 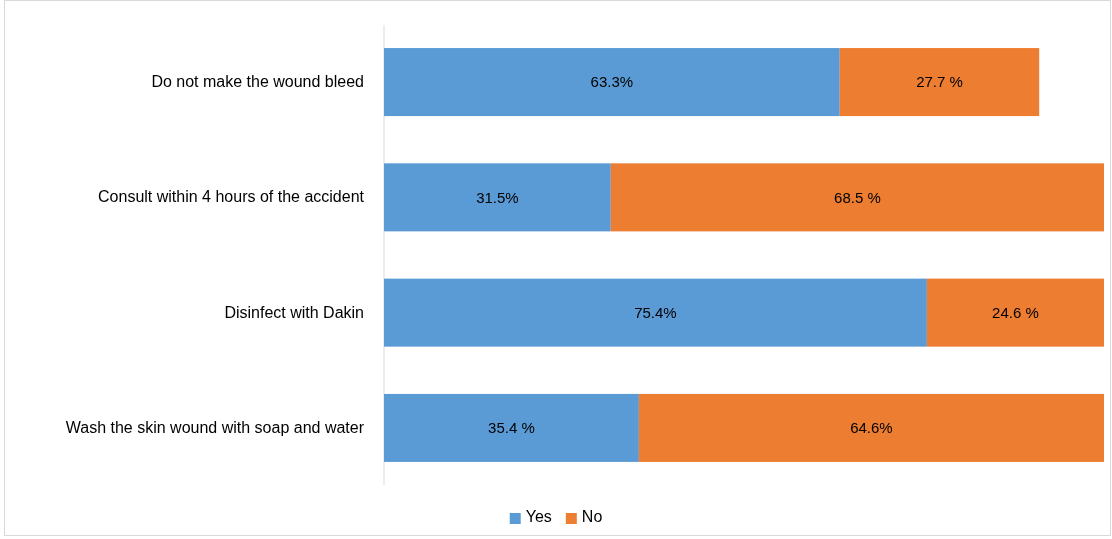 I want to click on legend-label: Yes, so click(x=538, y=516).